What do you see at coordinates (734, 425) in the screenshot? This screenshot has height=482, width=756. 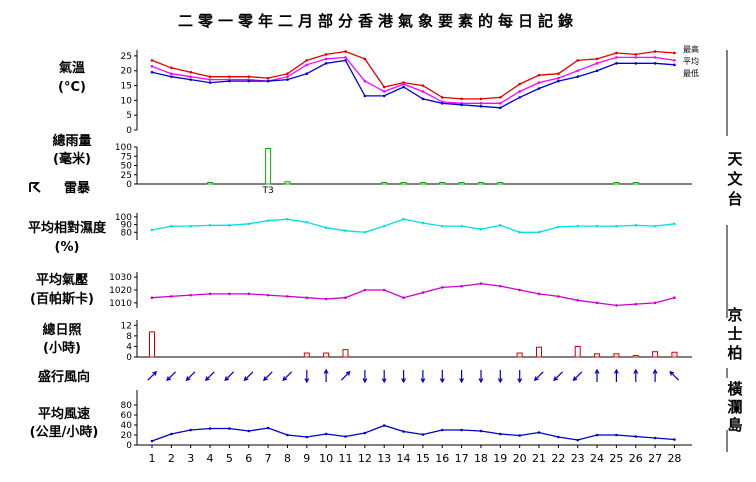 I see `waglan-label-char-3: 島` at bounding box center [734, 425].